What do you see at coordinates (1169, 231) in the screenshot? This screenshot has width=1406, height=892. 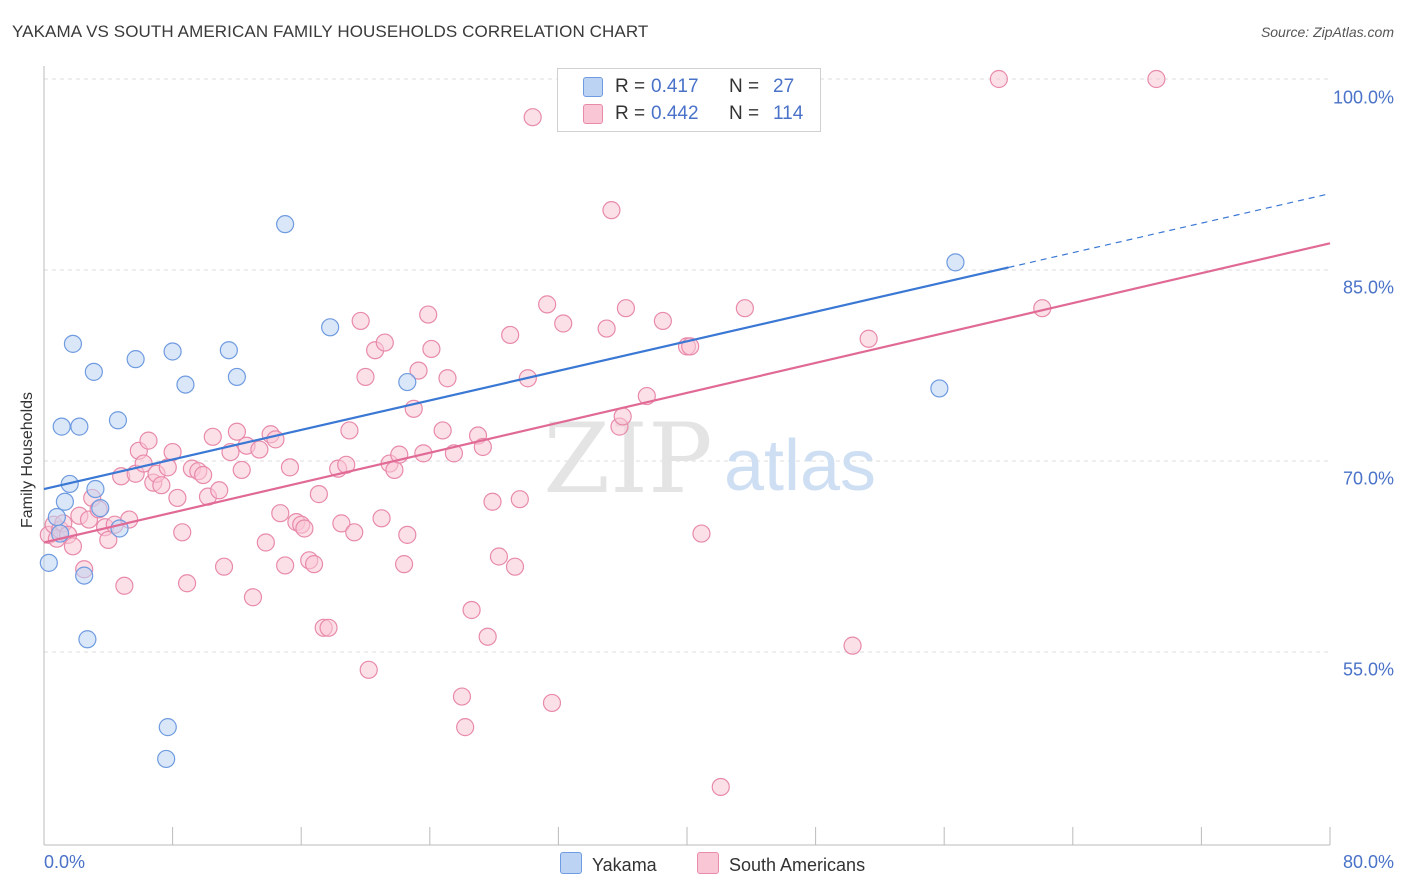 I see `yakama-trend-extension` at bounding box center [1169, 231].